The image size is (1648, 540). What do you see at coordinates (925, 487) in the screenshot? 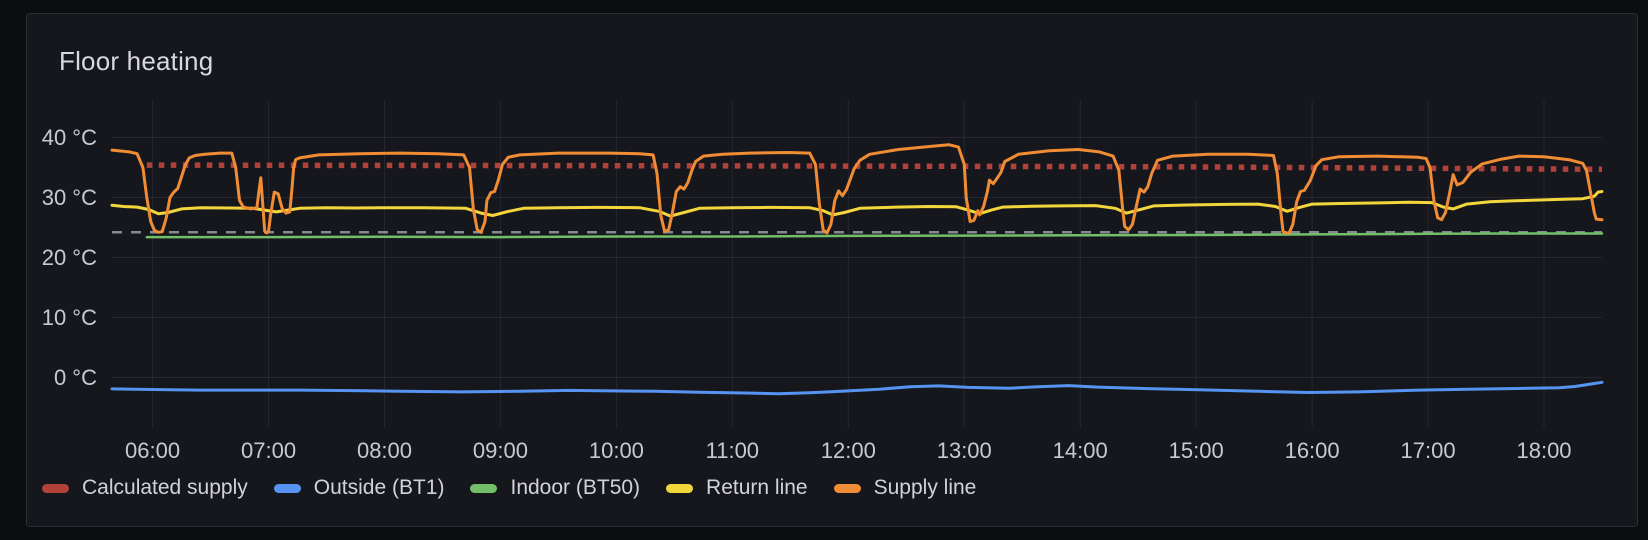
I see `legend-label: Supply line` at bounding box center [925, 487].